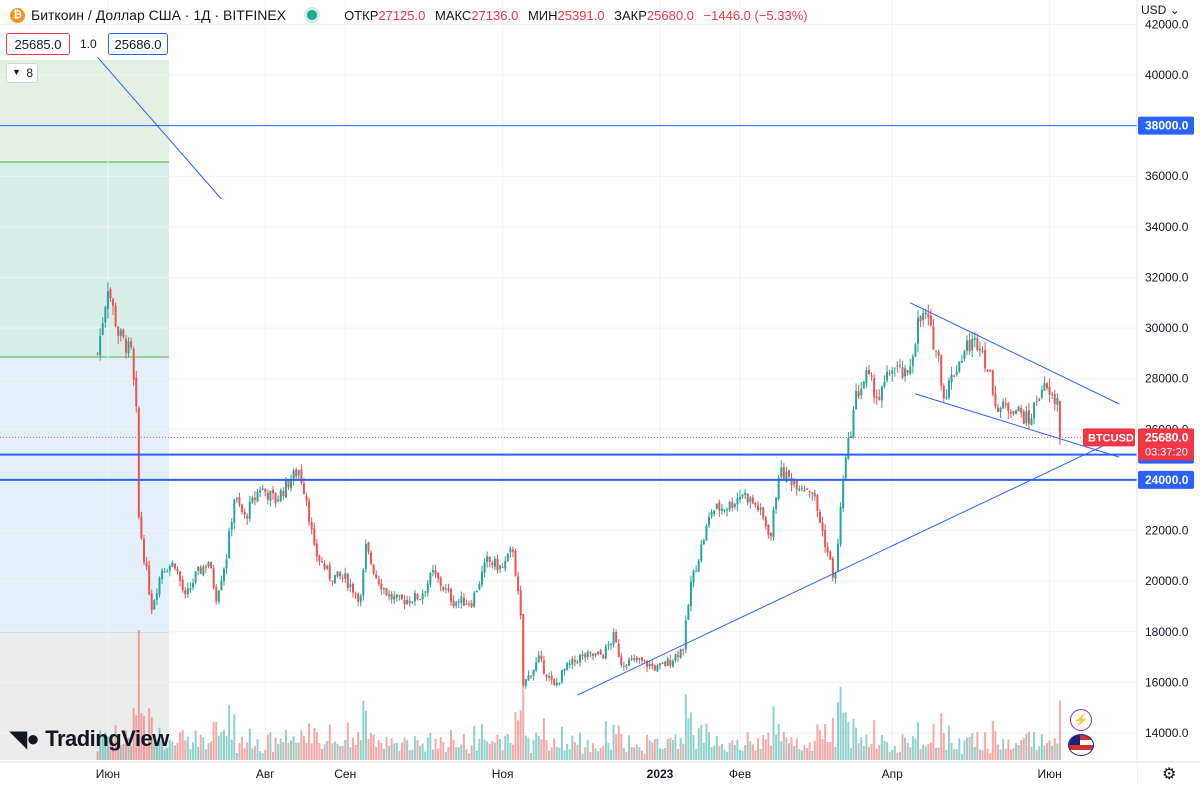  What do you see at coordinates (1081, 720) in the screenshot?
I see `lightning-icon: ⚡` at bounding box center [1081, 720].